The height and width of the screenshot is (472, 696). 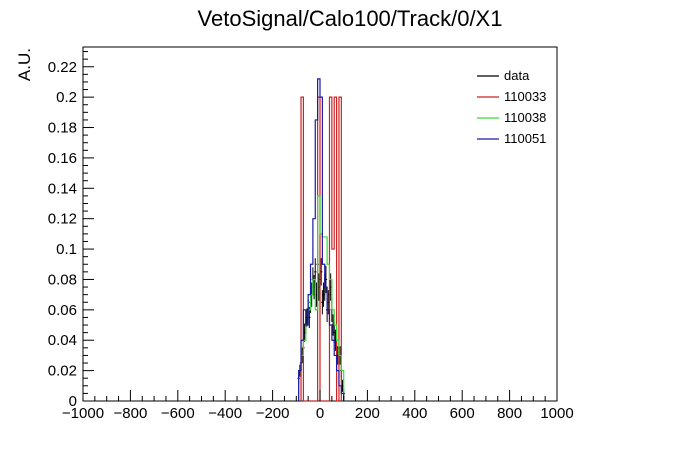 I want to click on legend-label-110038: 110038, so click(x=525, y=117).